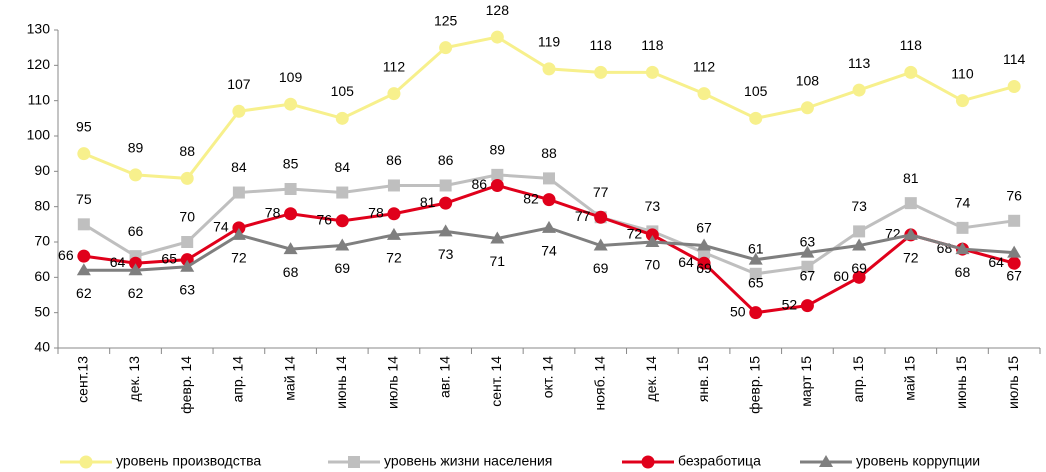  I want to click on y-tick-label: 110, so click(39, 99).